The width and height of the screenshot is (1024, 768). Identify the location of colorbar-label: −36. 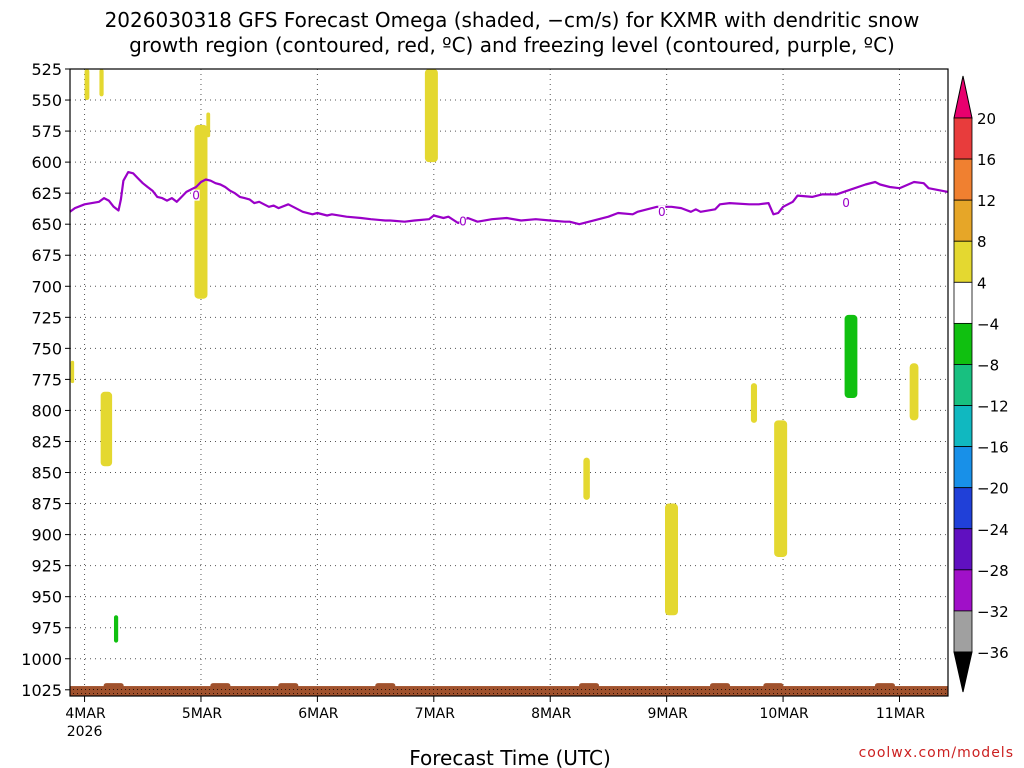
(993, 653).